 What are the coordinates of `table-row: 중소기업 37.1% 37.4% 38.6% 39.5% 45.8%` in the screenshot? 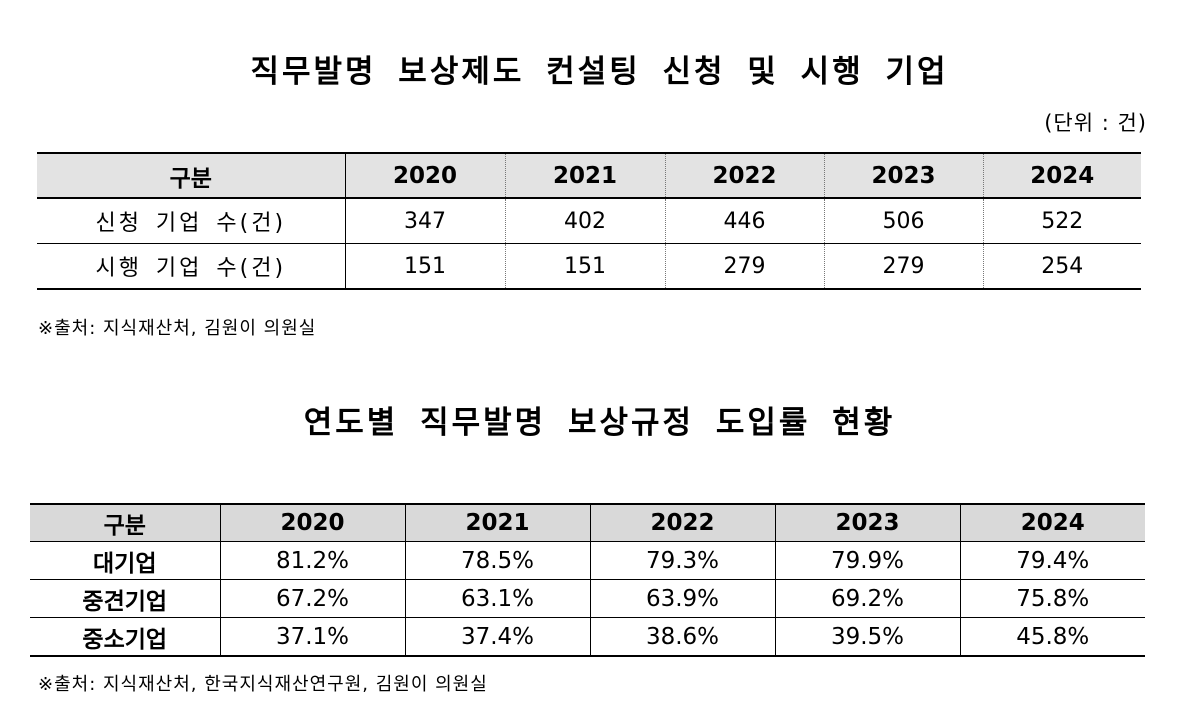 It's located at (587, 637).